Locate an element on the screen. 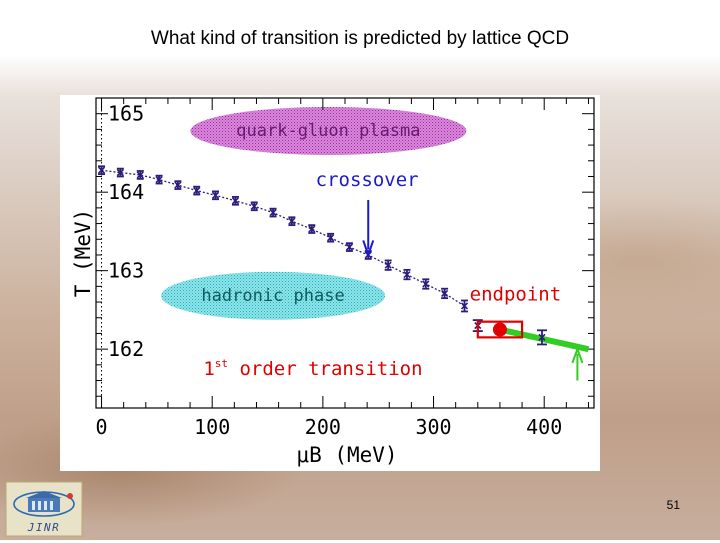 The image size is (720, 543). page-number: 51 is located at coordinates (673, 505).